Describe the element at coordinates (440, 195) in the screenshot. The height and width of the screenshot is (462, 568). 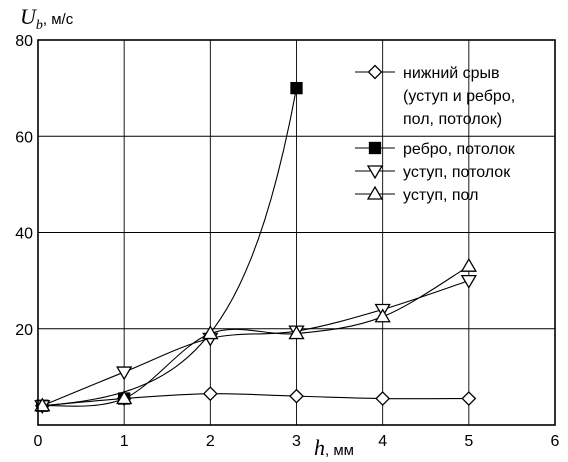
I see `legend-label: уступ, пол` at that location.